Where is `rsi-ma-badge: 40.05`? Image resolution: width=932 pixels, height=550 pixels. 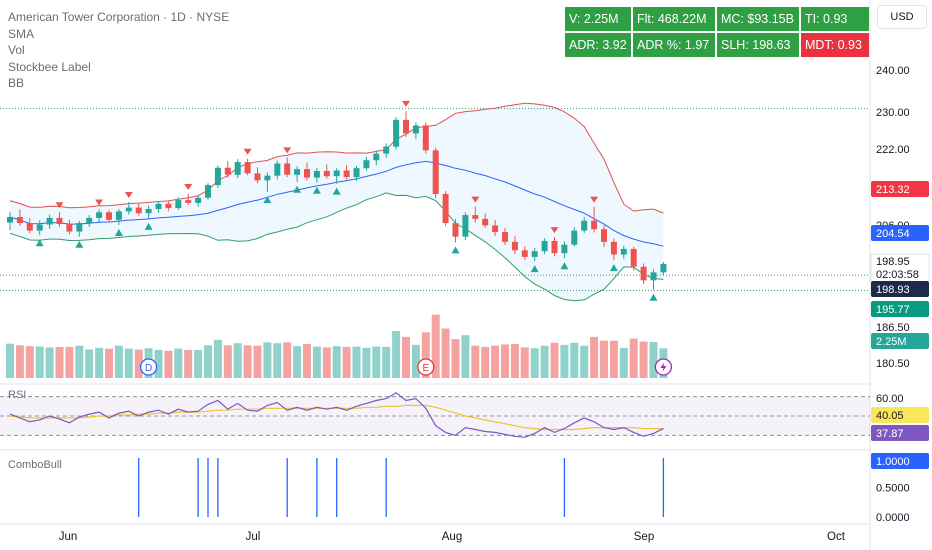 rsi-ma-badge: 40.05 is located at coordinates (890, 416).